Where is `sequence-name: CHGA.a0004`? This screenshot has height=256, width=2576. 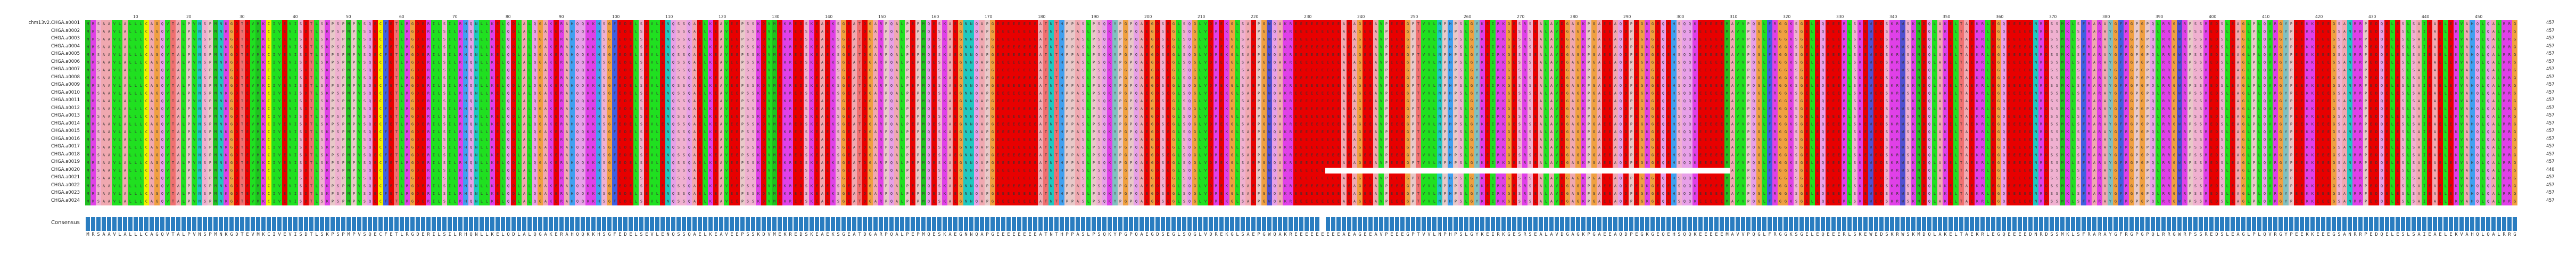
sequence-name: CHGA.a0004 is located at coordinates (65, 46).